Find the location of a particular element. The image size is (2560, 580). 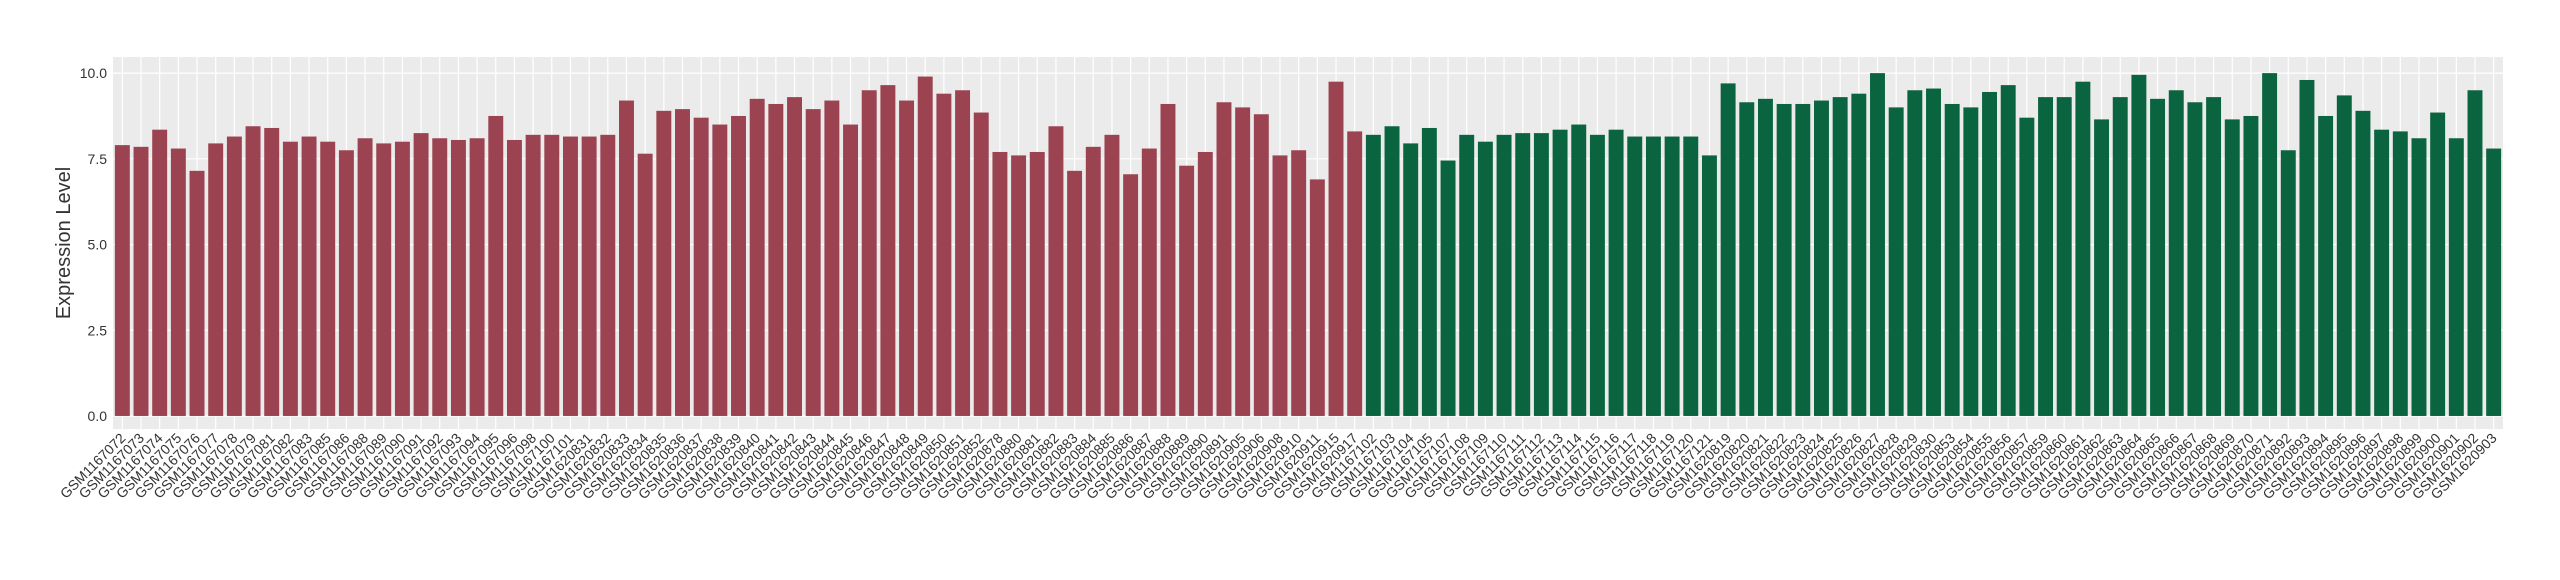

y-tick-label: 7.5 is located at coordinates (98, 159).